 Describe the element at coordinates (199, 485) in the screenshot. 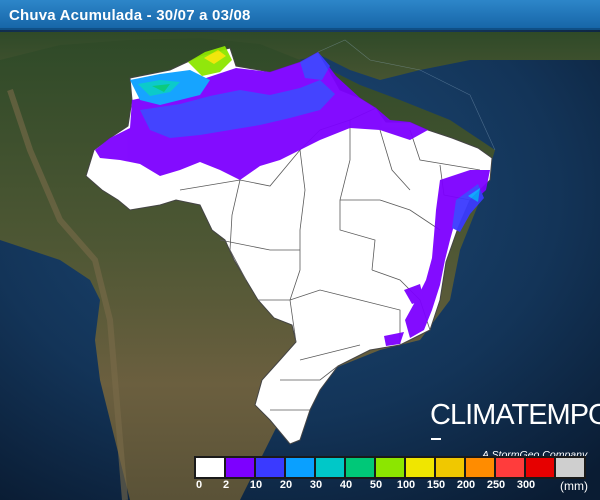

I see `legend-label: 0` at that location.